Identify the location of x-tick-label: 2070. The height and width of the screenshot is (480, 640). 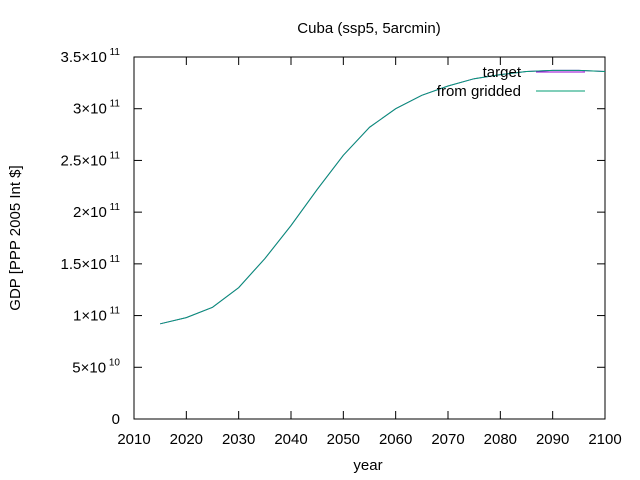
(447, 439).